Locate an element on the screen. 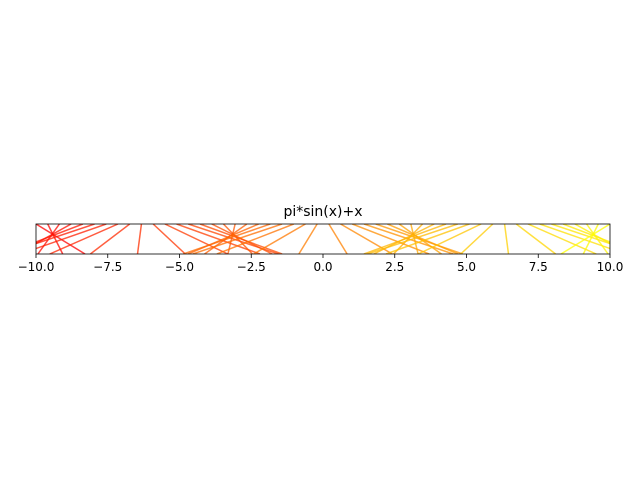 The height and width of the screenshot is (480, 640). x-axis: −10.0 −7.5 −5.0 −2.5 0.0 2.5 5.0 7.5 10.0 is located at coordinates (321, 264).